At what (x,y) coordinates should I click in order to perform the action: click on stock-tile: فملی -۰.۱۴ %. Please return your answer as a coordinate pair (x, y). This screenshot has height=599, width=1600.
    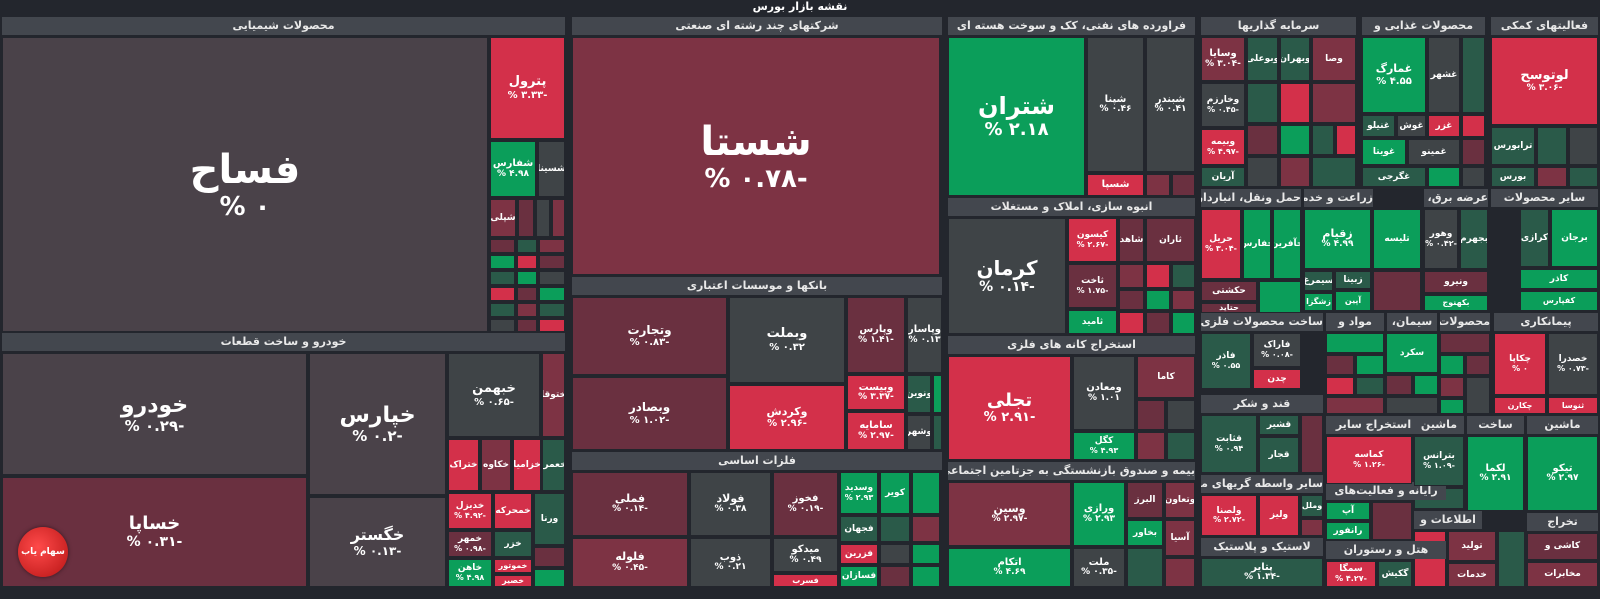
    Looking at the image, I should click on (630, 504).